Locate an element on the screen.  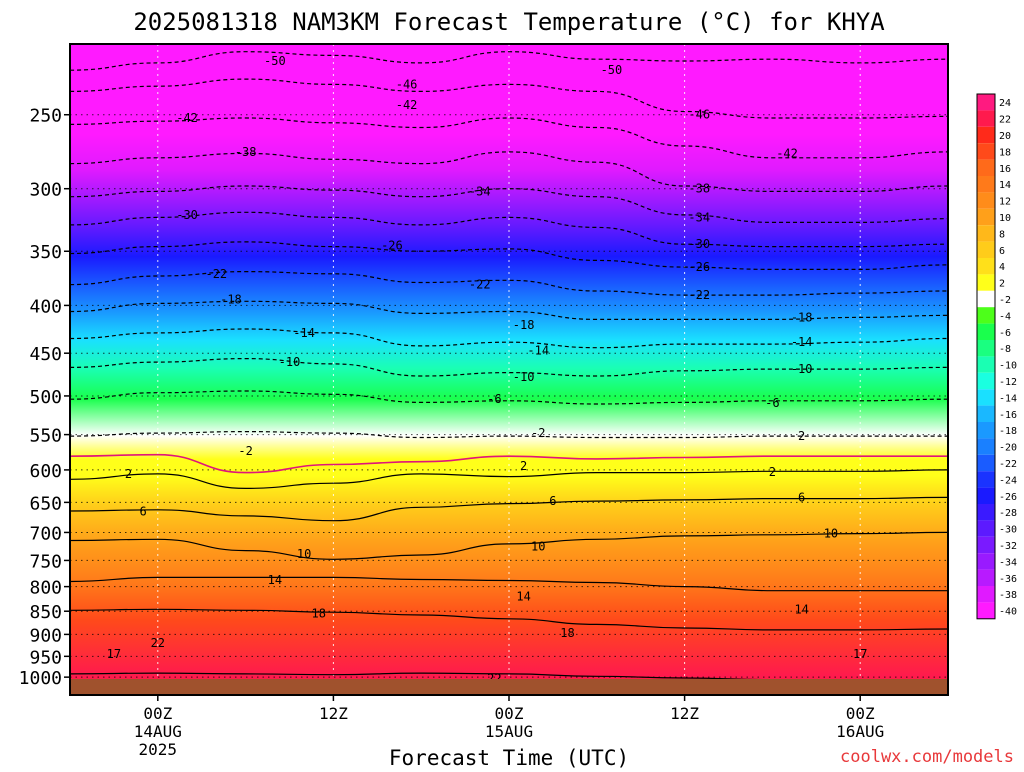
x-tick-label: 15AUG is located at coordinates (509, 731).